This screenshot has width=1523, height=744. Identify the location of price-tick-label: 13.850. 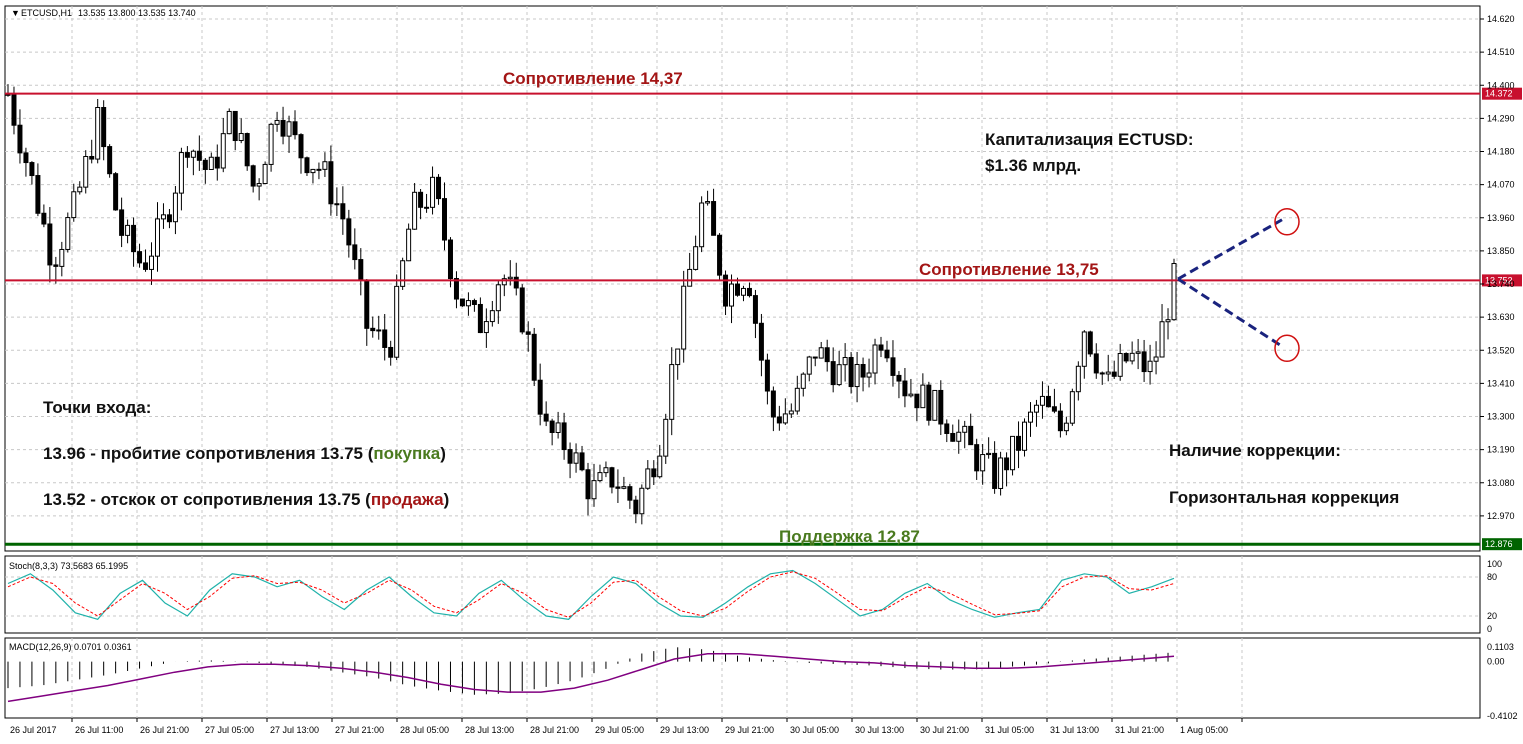
(1501, 251).